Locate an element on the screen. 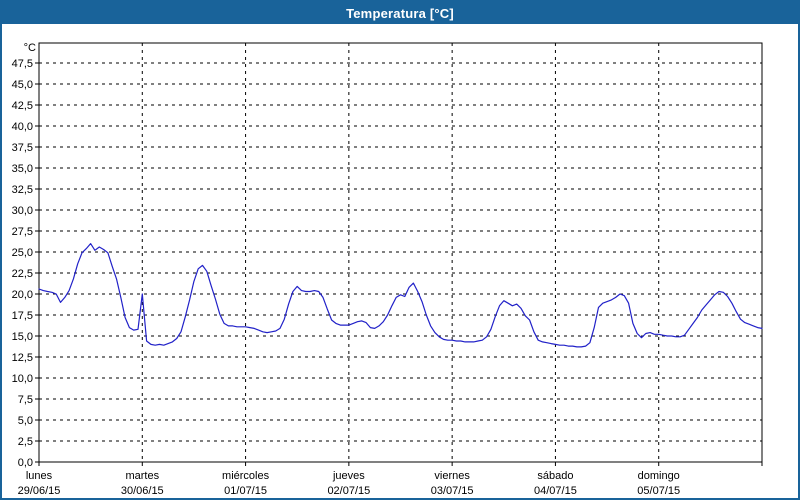 This screenshot has height=500, width=800. y-tick-label: 7,5 is located at coordinates (25, 400).